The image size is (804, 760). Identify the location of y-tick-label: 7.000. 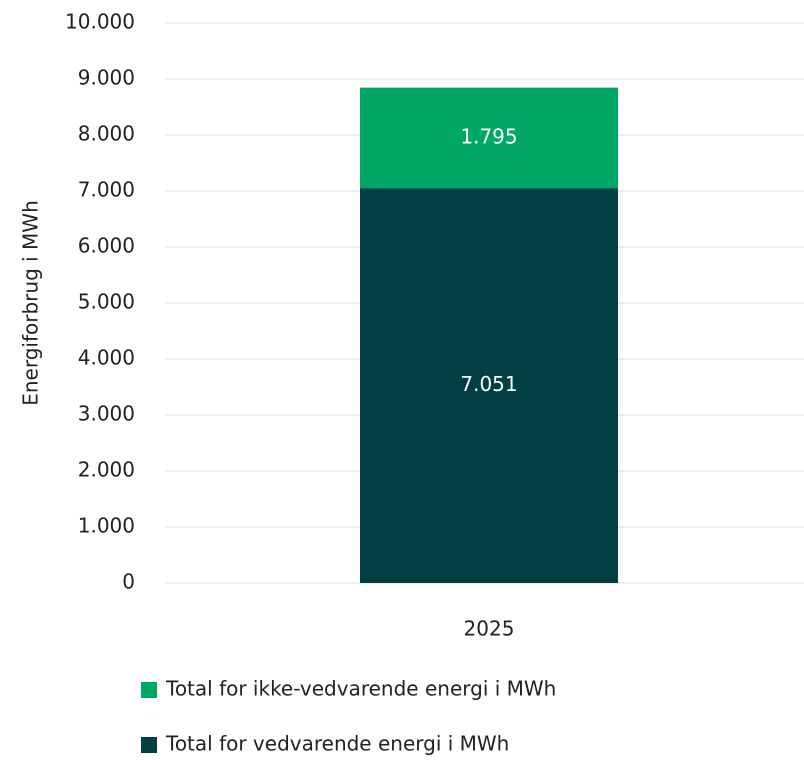
(106, 190).